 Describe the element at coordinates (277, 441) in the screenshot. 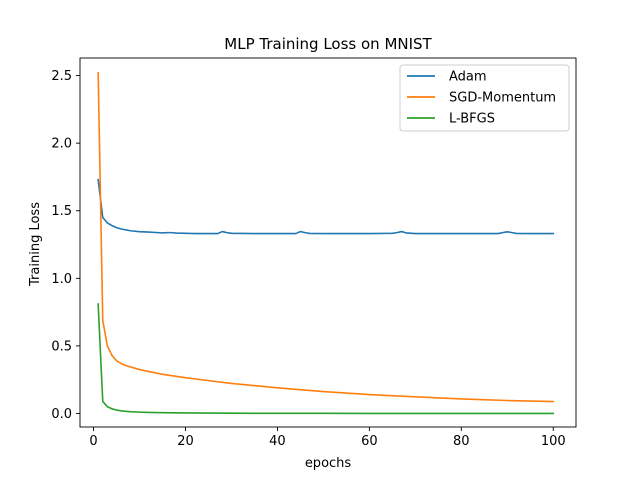

I see `x-tick-label: 40` at that location.